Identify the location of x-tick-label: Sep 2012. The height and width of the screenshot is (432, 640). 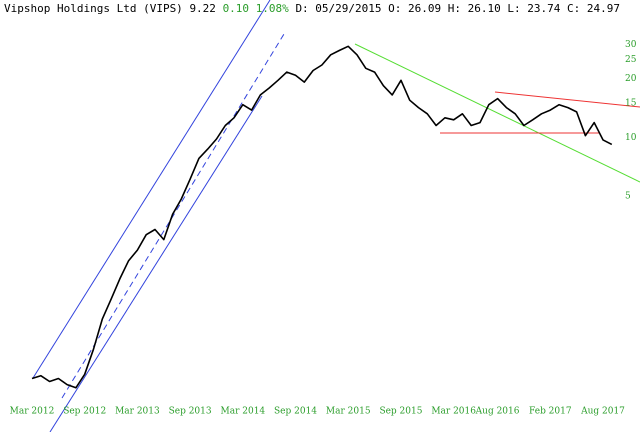
(84, 412).